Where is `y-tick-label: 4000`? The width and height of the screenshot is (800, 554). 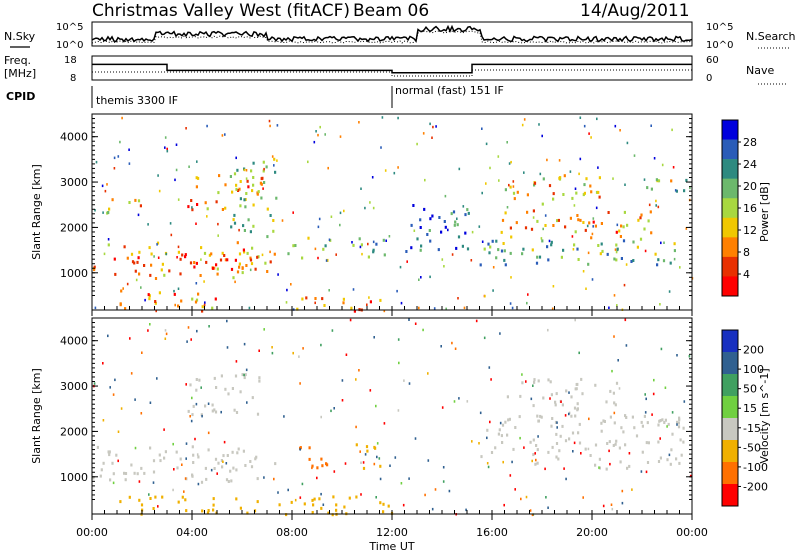 y-tick-label: 4000 is located at coordinates (74, 137).